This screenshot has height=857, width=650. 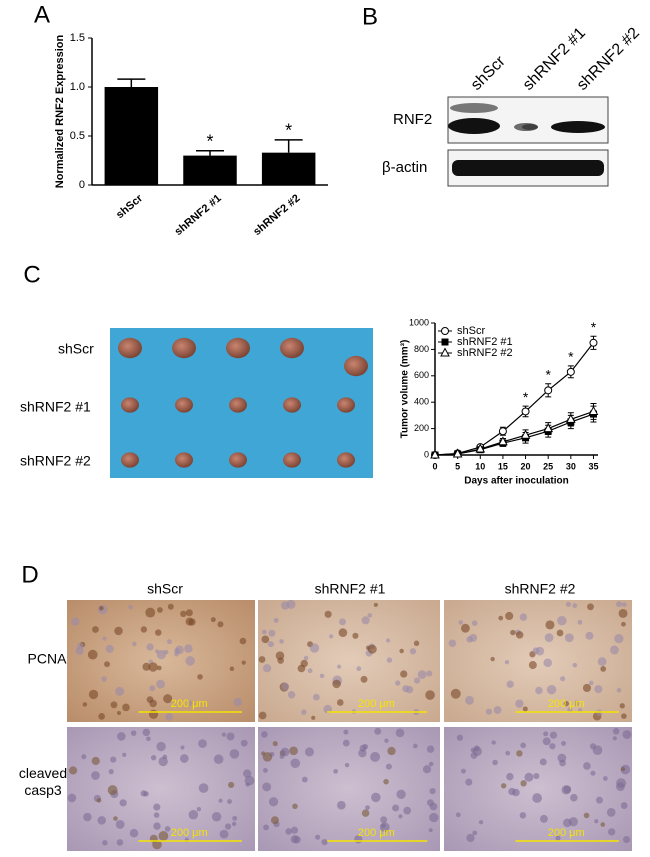 What do you see at coordinates (526, 139) in the screenshot?
I see `blot-bands` at bounding box center [526, 139].